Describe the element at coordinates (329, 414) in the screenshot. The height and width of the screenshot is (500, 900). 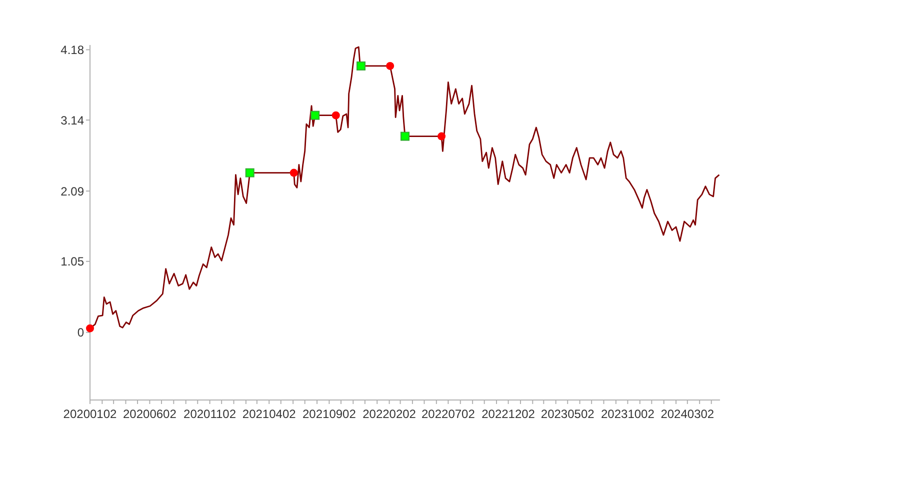
I see `x-tick-label: 20210902` at that location.